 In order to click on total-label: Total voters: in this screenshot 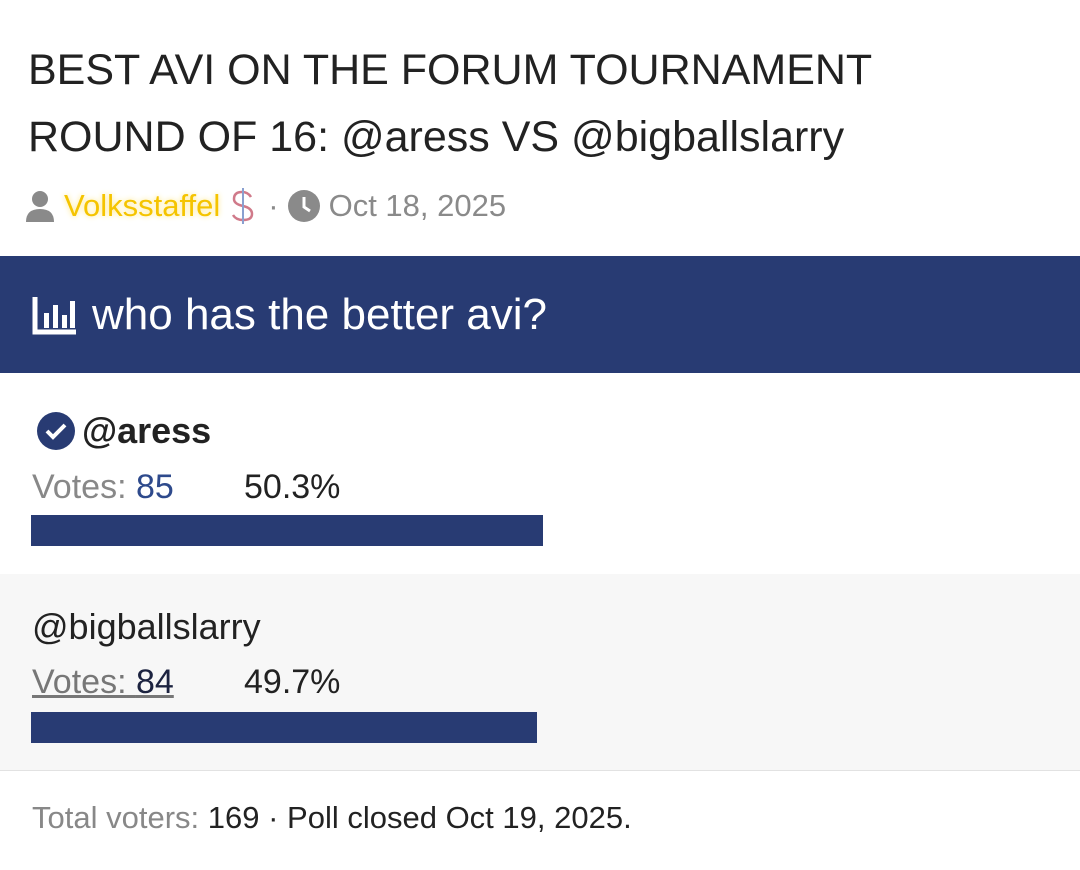, I will do `click(116, 817)`.